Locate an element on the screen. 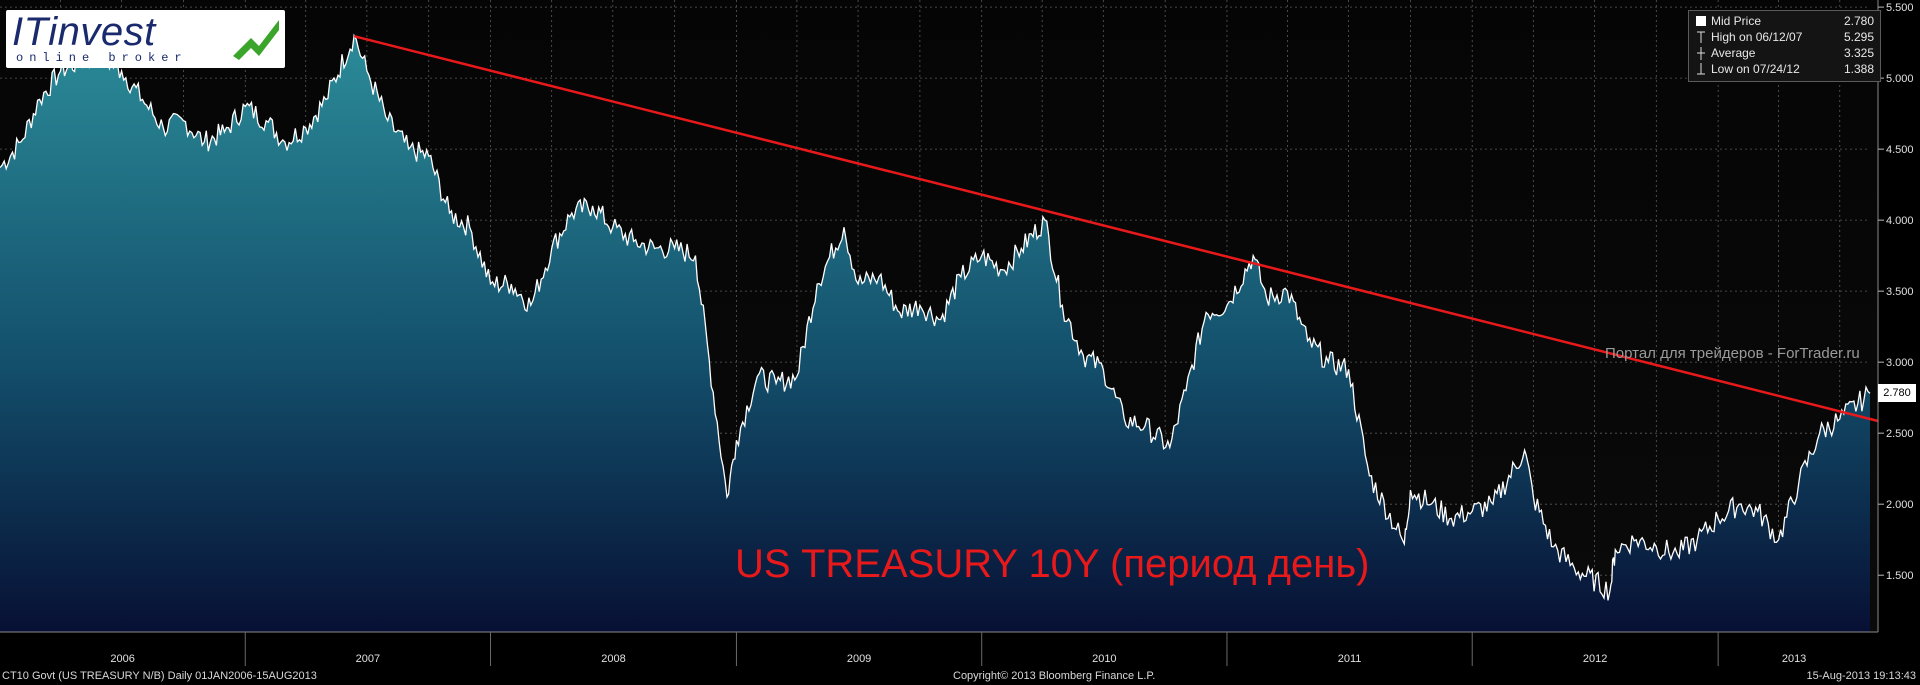  y-tick-label: 4.000 is located at coordinates (1900, 221).